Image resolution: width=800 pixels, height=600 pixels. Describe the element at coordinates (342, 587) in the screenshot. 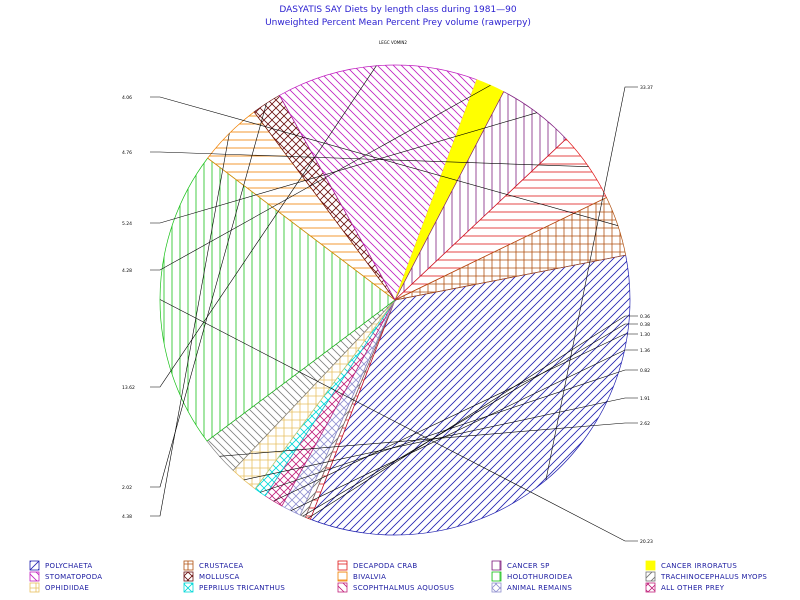

I see `legend-swatch-scophthalmus-aquosus` at that location.